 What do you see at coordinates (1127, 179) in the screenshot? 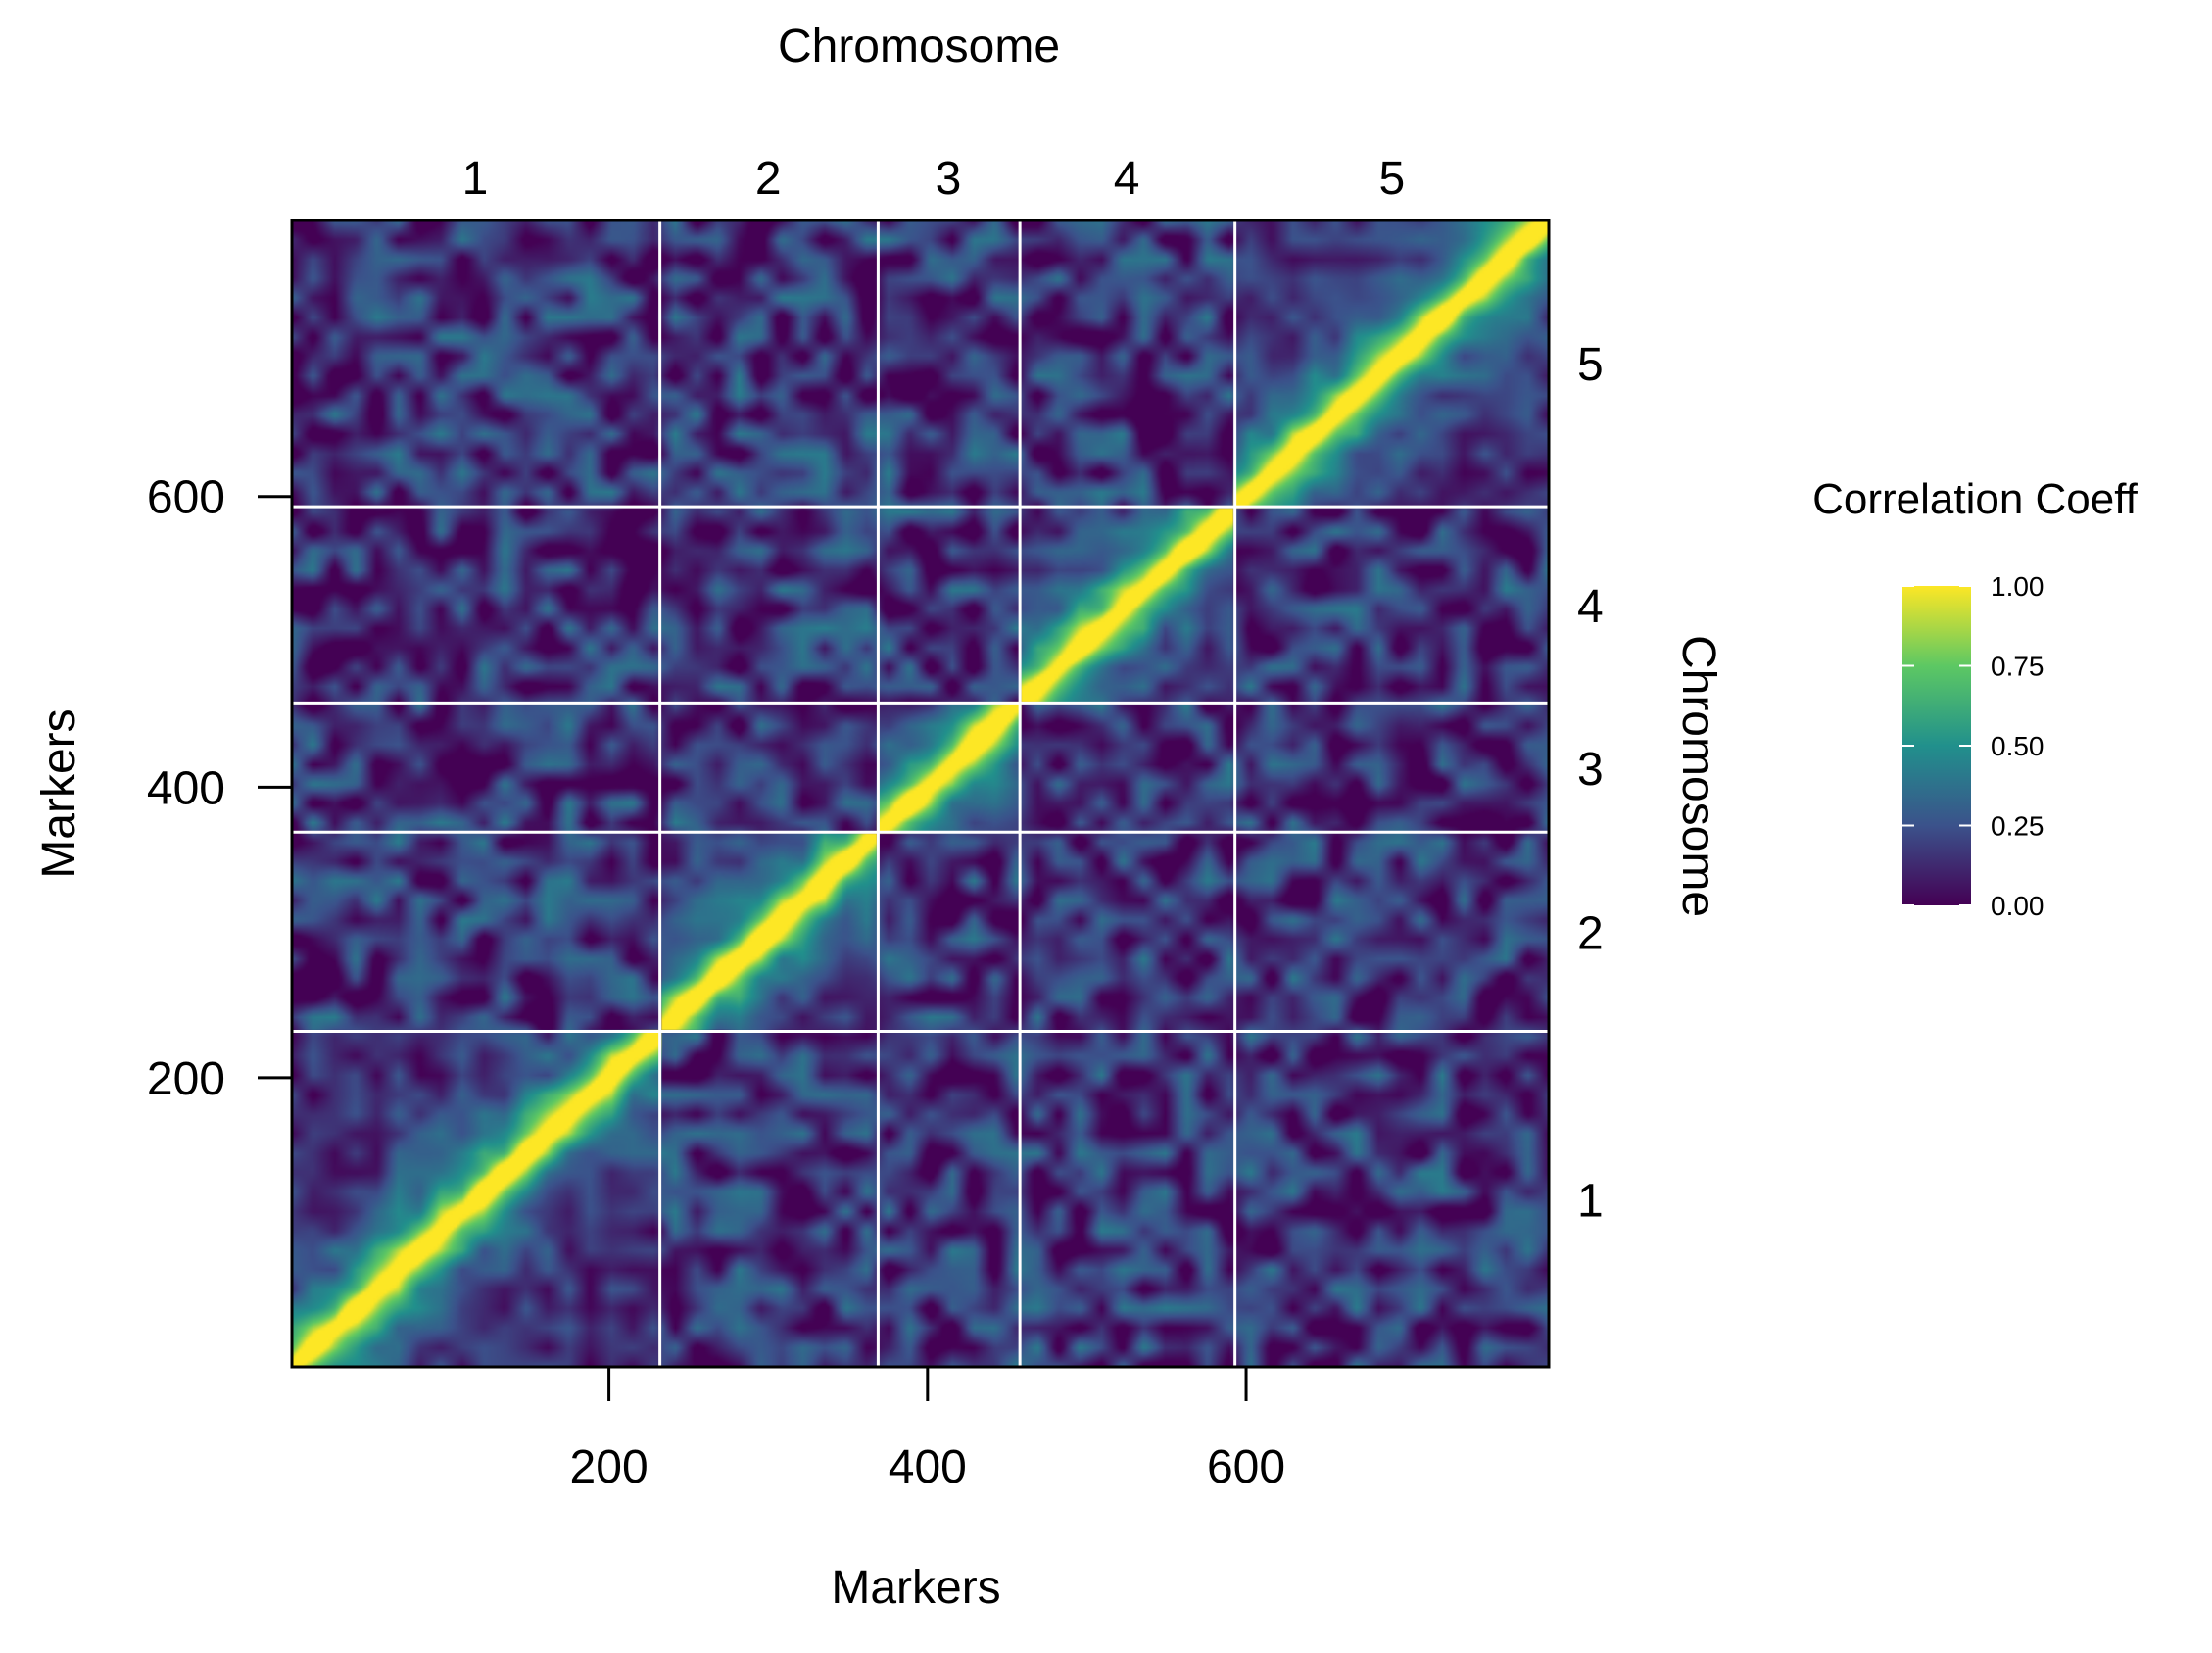
I see `top-chromosome-label: 4` at bounding box center [1127, 179].